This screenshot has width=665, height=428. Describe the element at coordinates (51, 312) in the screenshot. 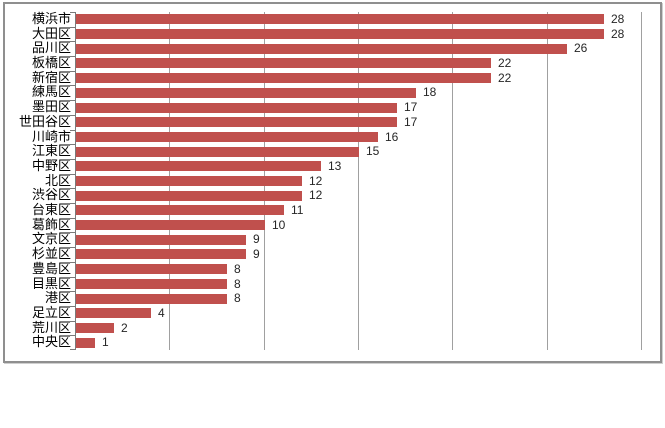

I see `category-label: 足立区` at that location.